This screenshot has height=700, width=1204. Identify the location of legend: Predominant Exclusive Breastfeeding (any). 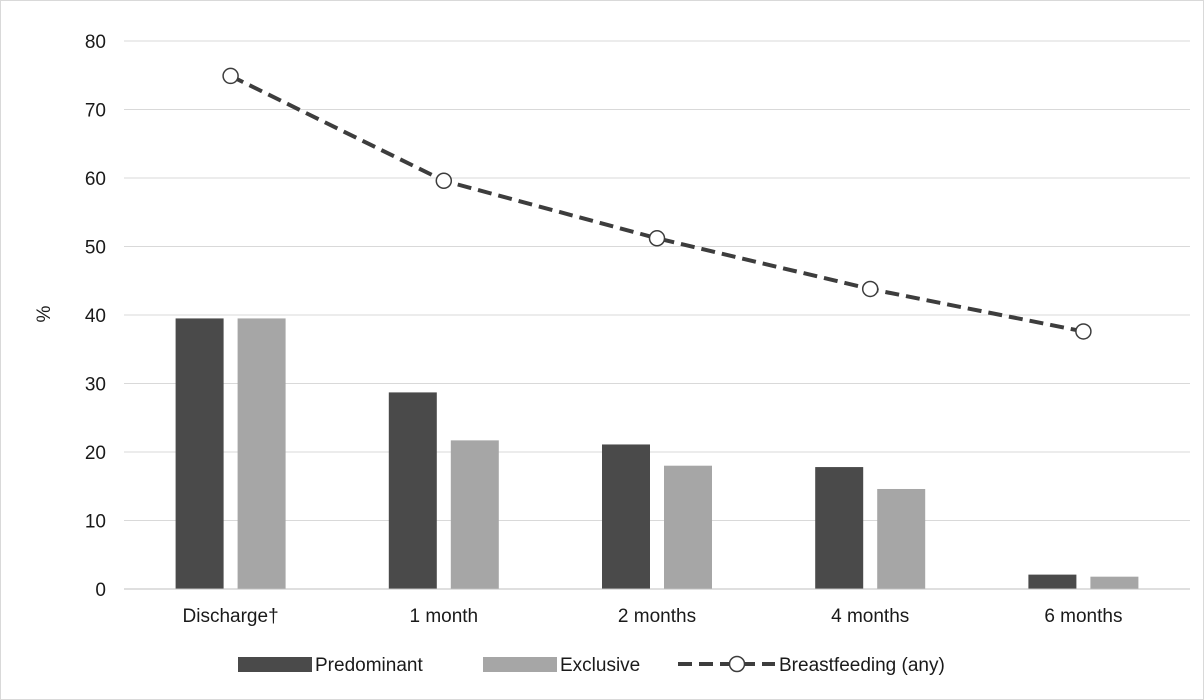
(591, 665).